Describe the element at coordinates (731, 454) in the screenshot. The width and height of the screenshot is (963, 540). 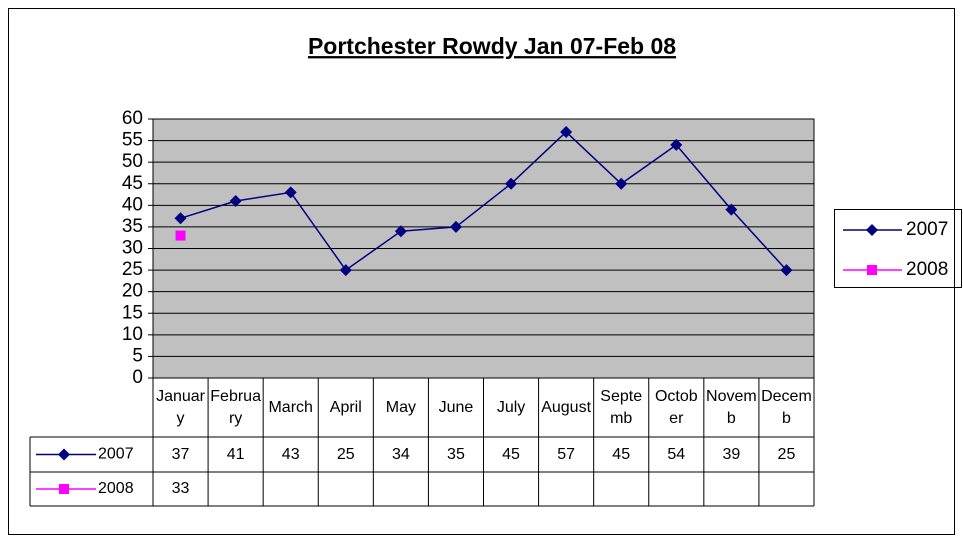
I see `table-value: 39` at that location.